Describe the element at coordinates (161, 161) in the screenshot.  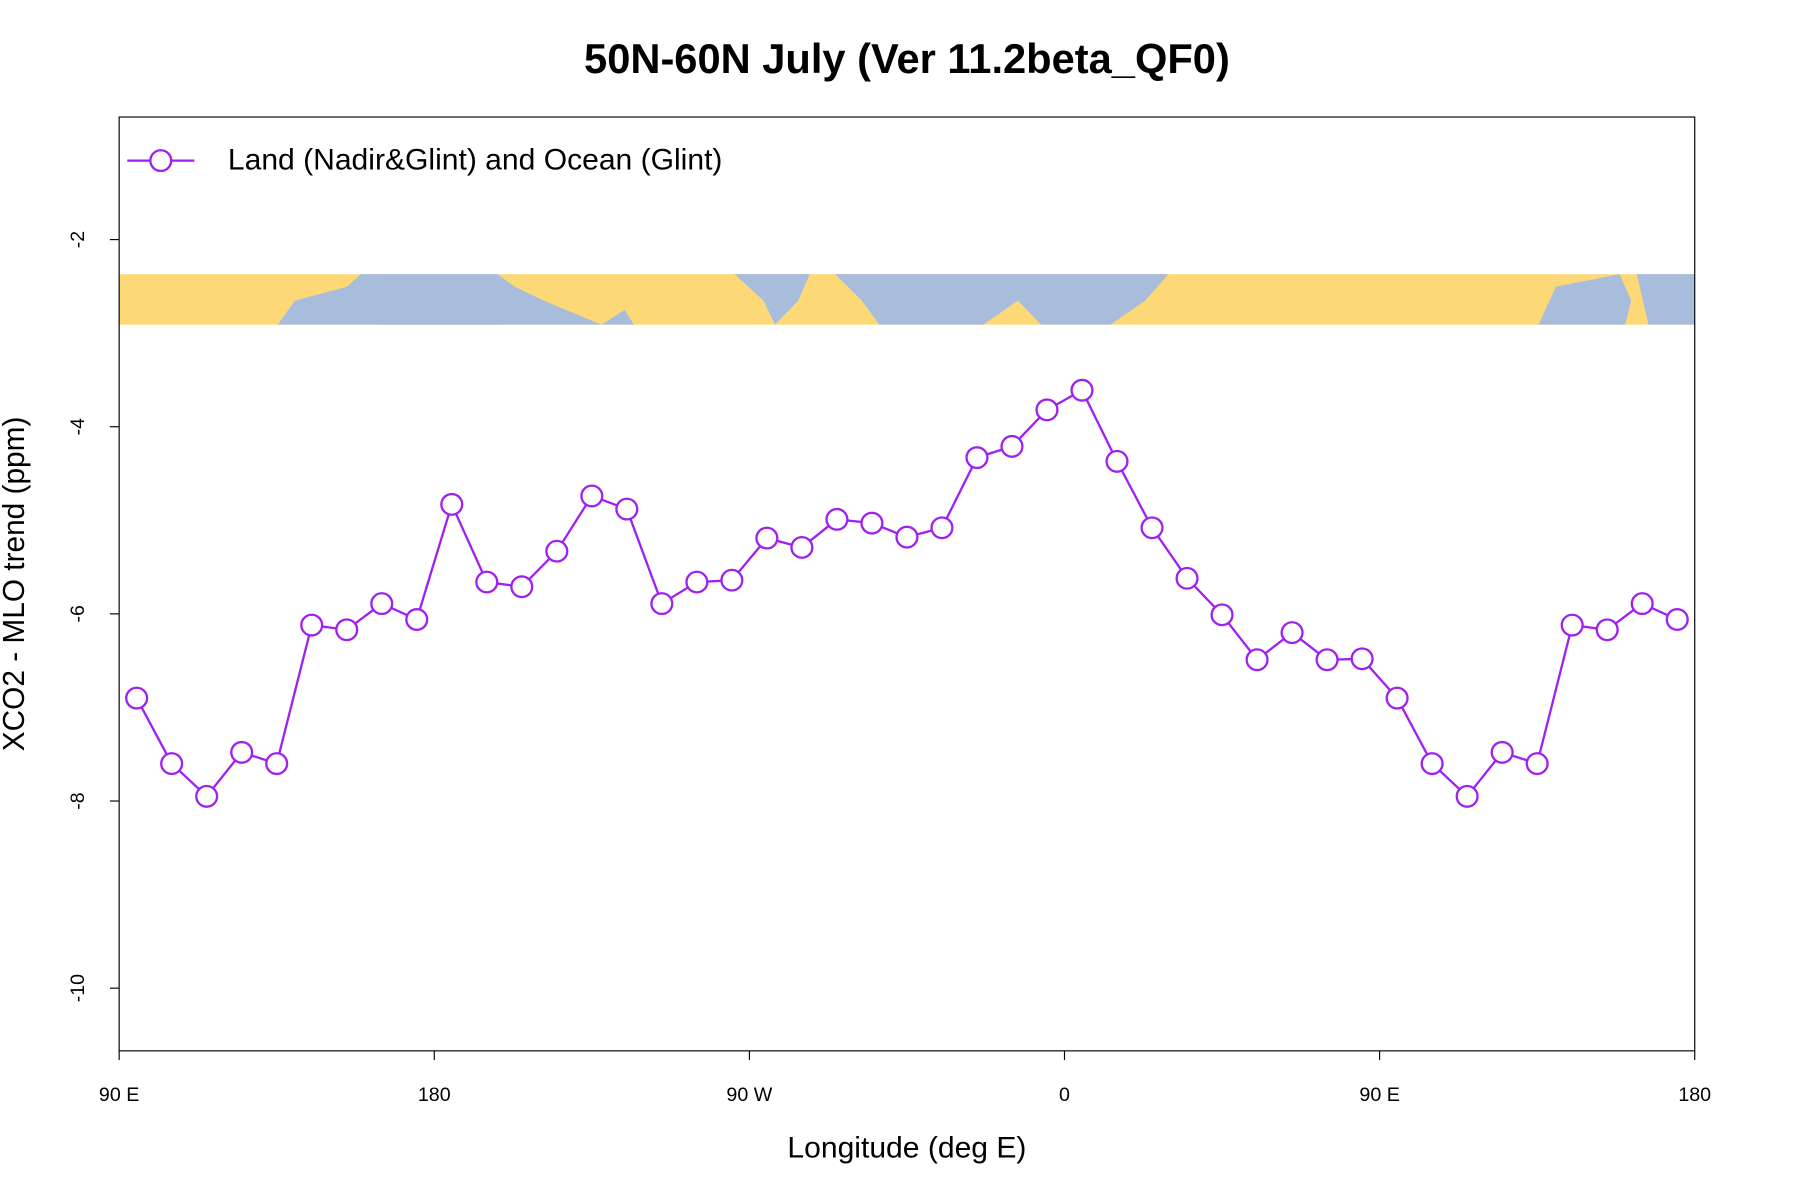
I see `legend-marker` at that location.